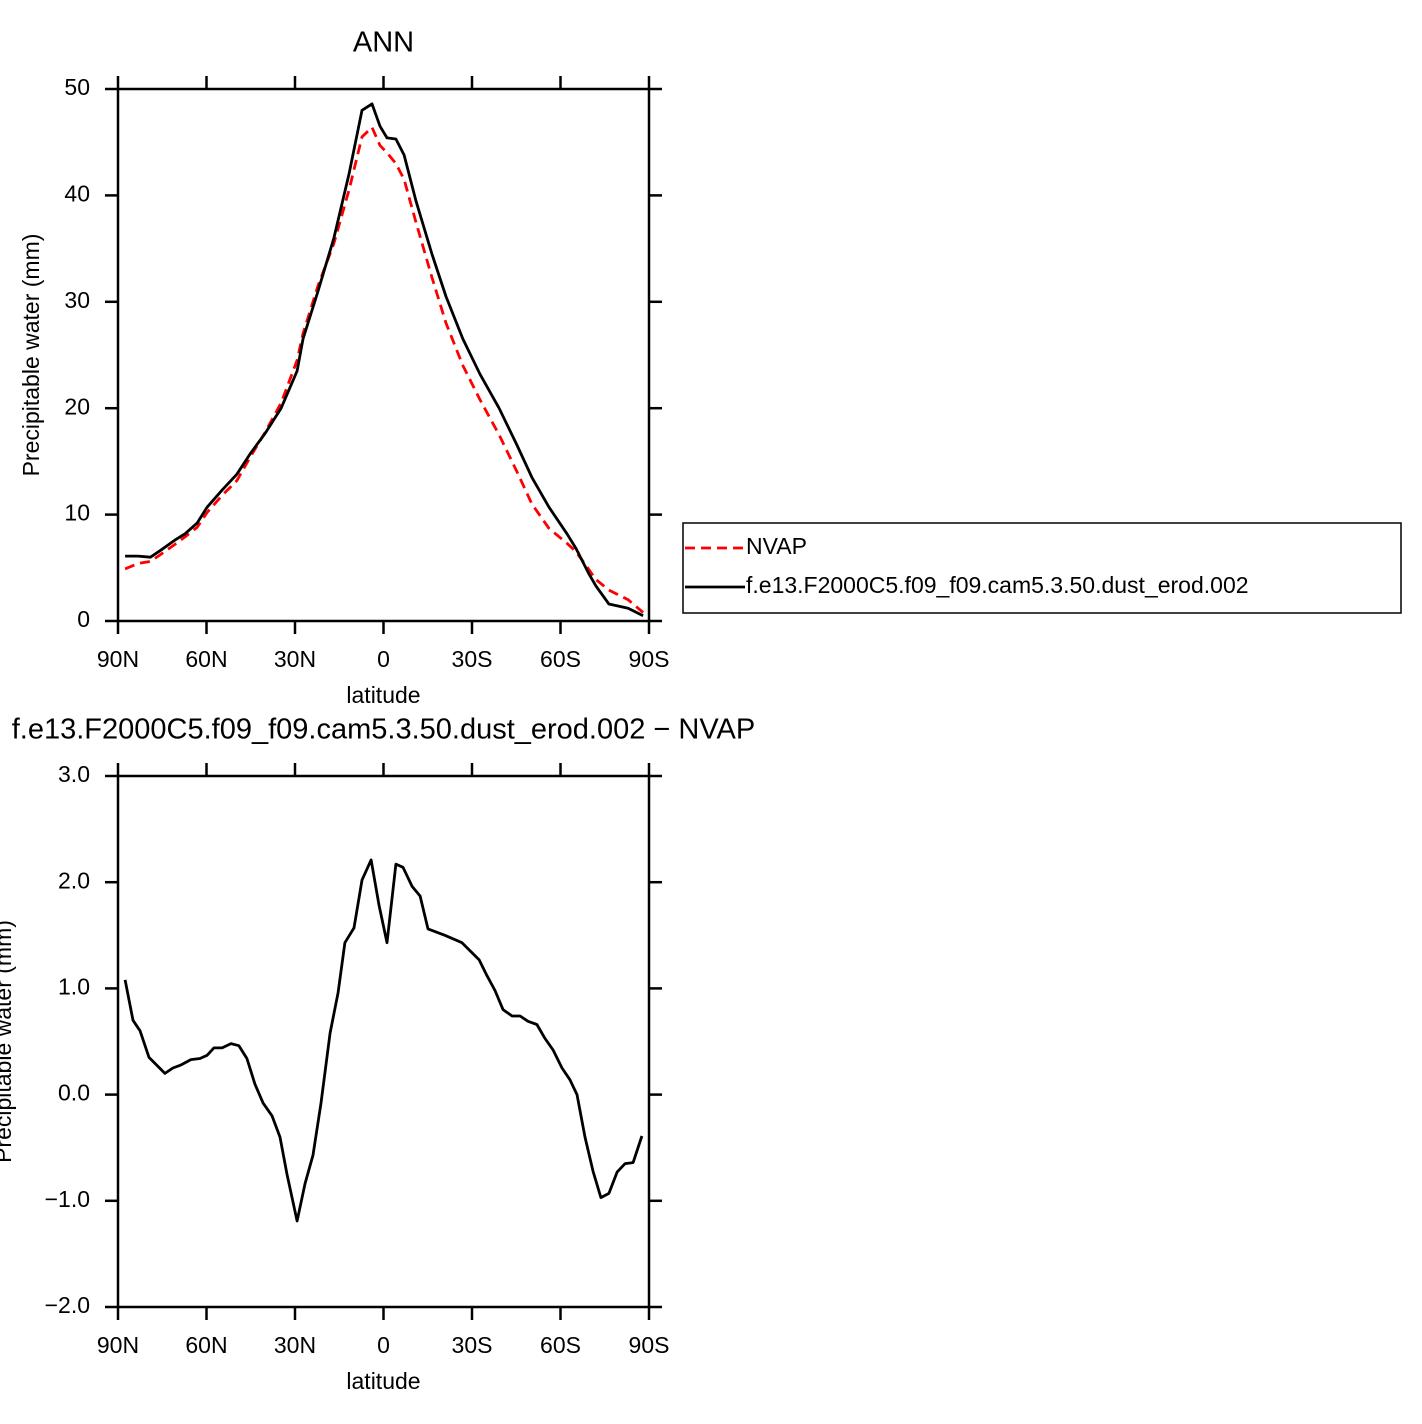  What do you see at coordinates (383, 43) in the screenshot?
I see `chart-title: ANN` at bounding box center [383, 43].